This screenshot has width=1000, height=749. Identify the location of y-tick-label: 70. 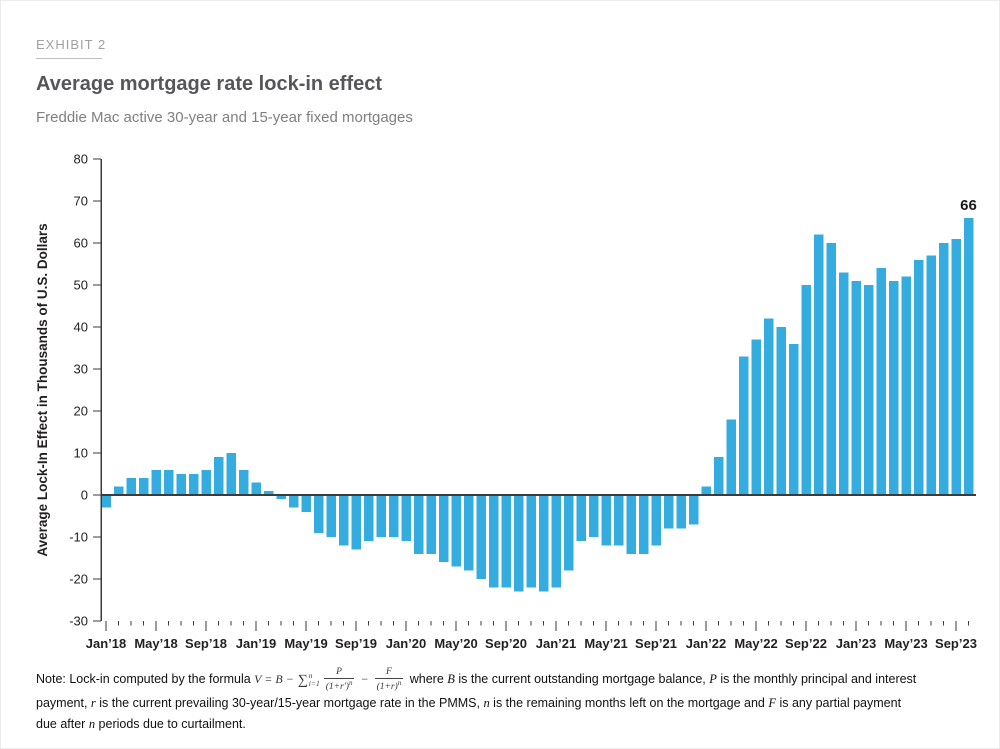
(81, 201).